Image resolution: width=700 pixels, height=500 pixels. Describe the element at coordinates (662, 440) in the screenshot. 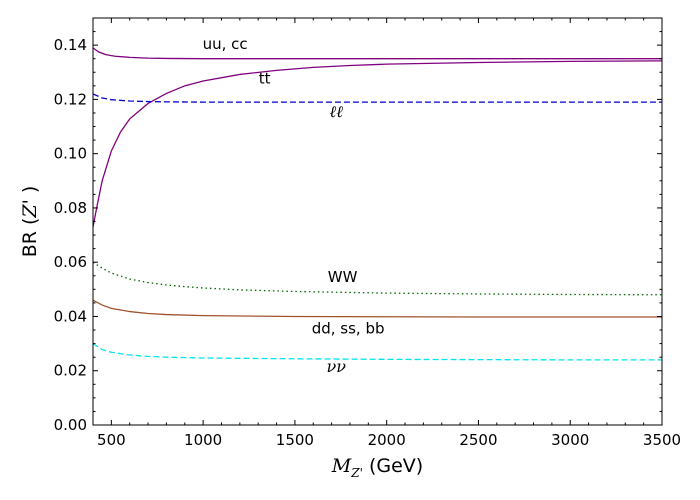

I see `x-tick-label: 3500` at that location.